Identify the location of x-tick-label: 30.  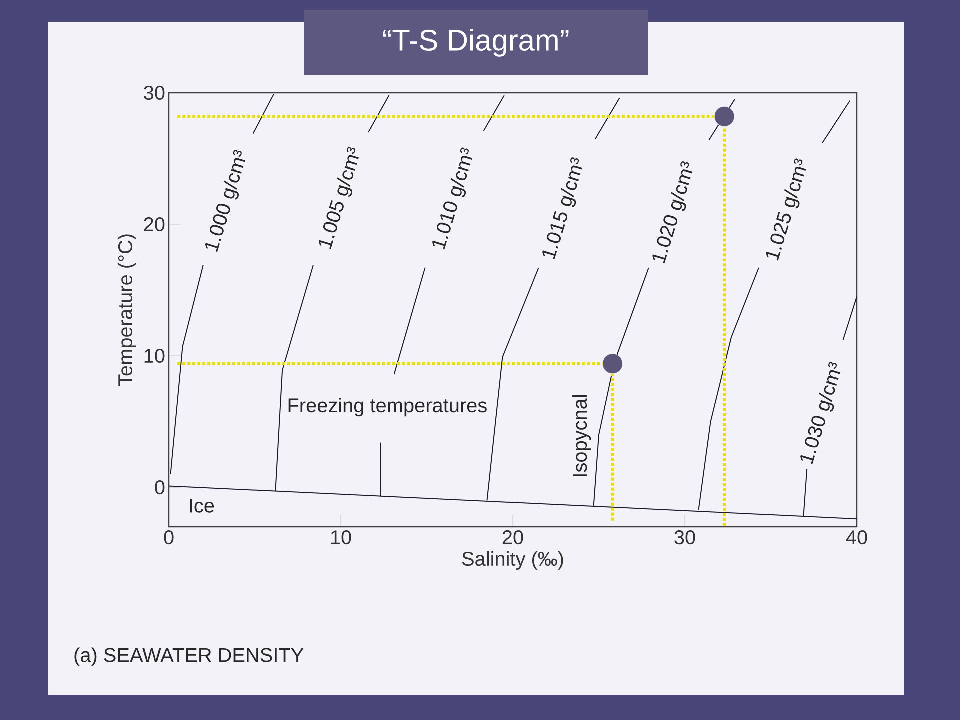
(685, 537).